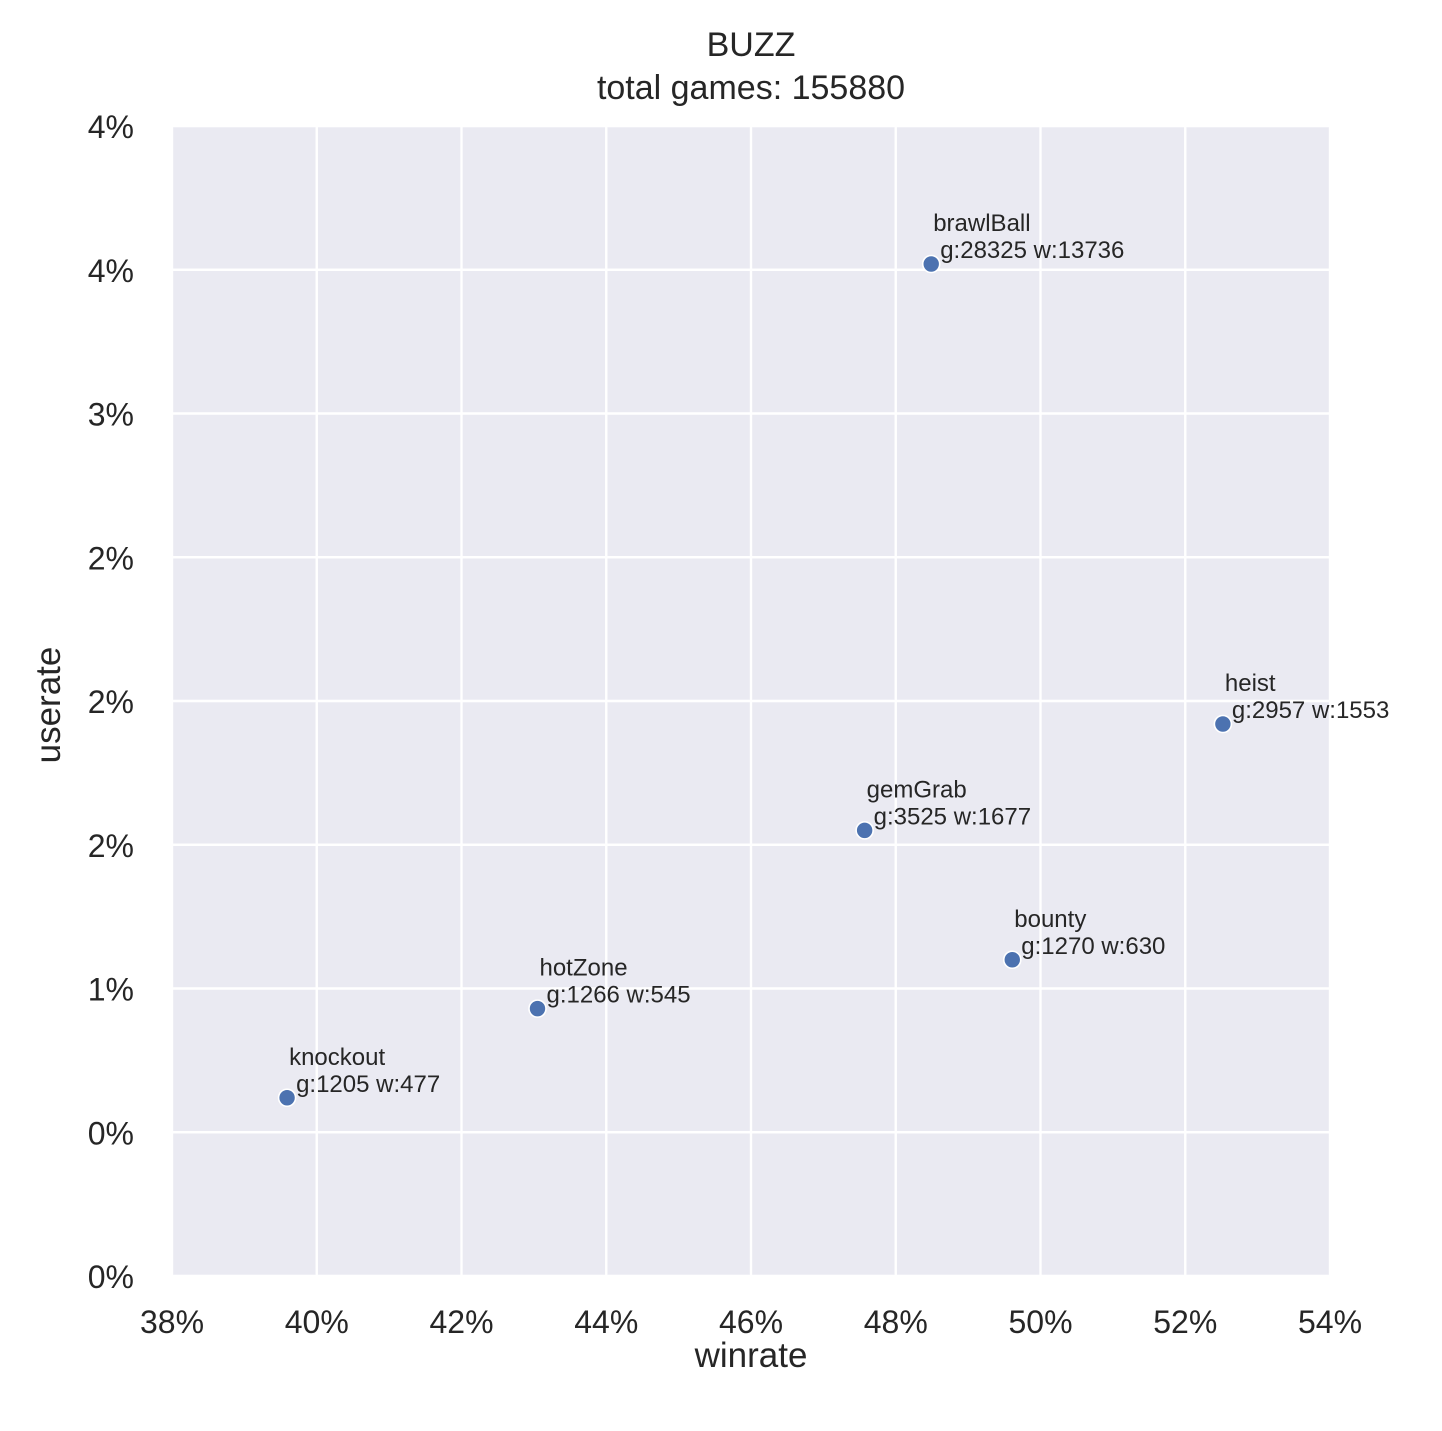 Image resolution: width=1442 pixels, height=1431 pixels. I want to click on chart-title: BUZZ, so click(751, 45).